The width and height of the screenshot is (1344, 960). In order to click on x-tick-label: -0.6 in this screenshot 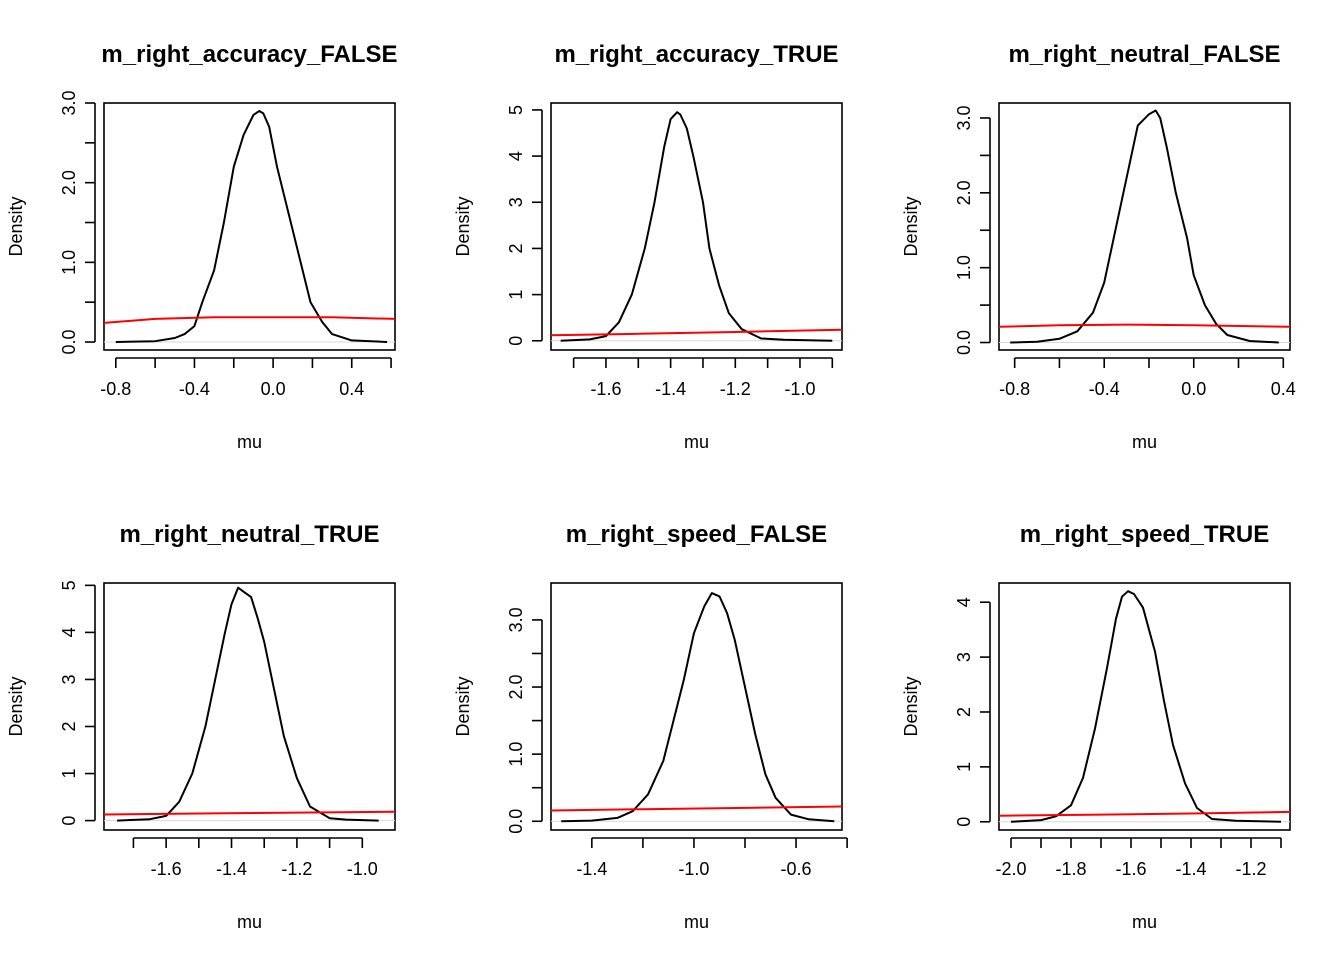, I will do `click(796, 869)`.